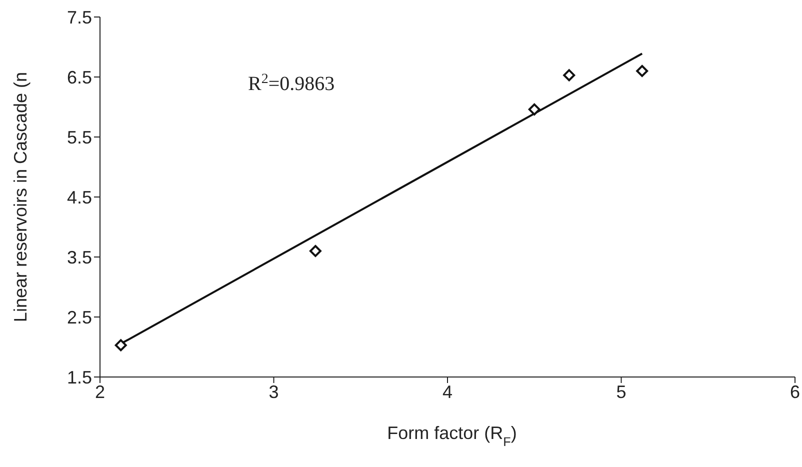 This screenshot has width=802, height=467. What do you see at coordinates (273, 392) in the screenshot?
I see `x-tick-label: 3` at bounding box center [273, 392].